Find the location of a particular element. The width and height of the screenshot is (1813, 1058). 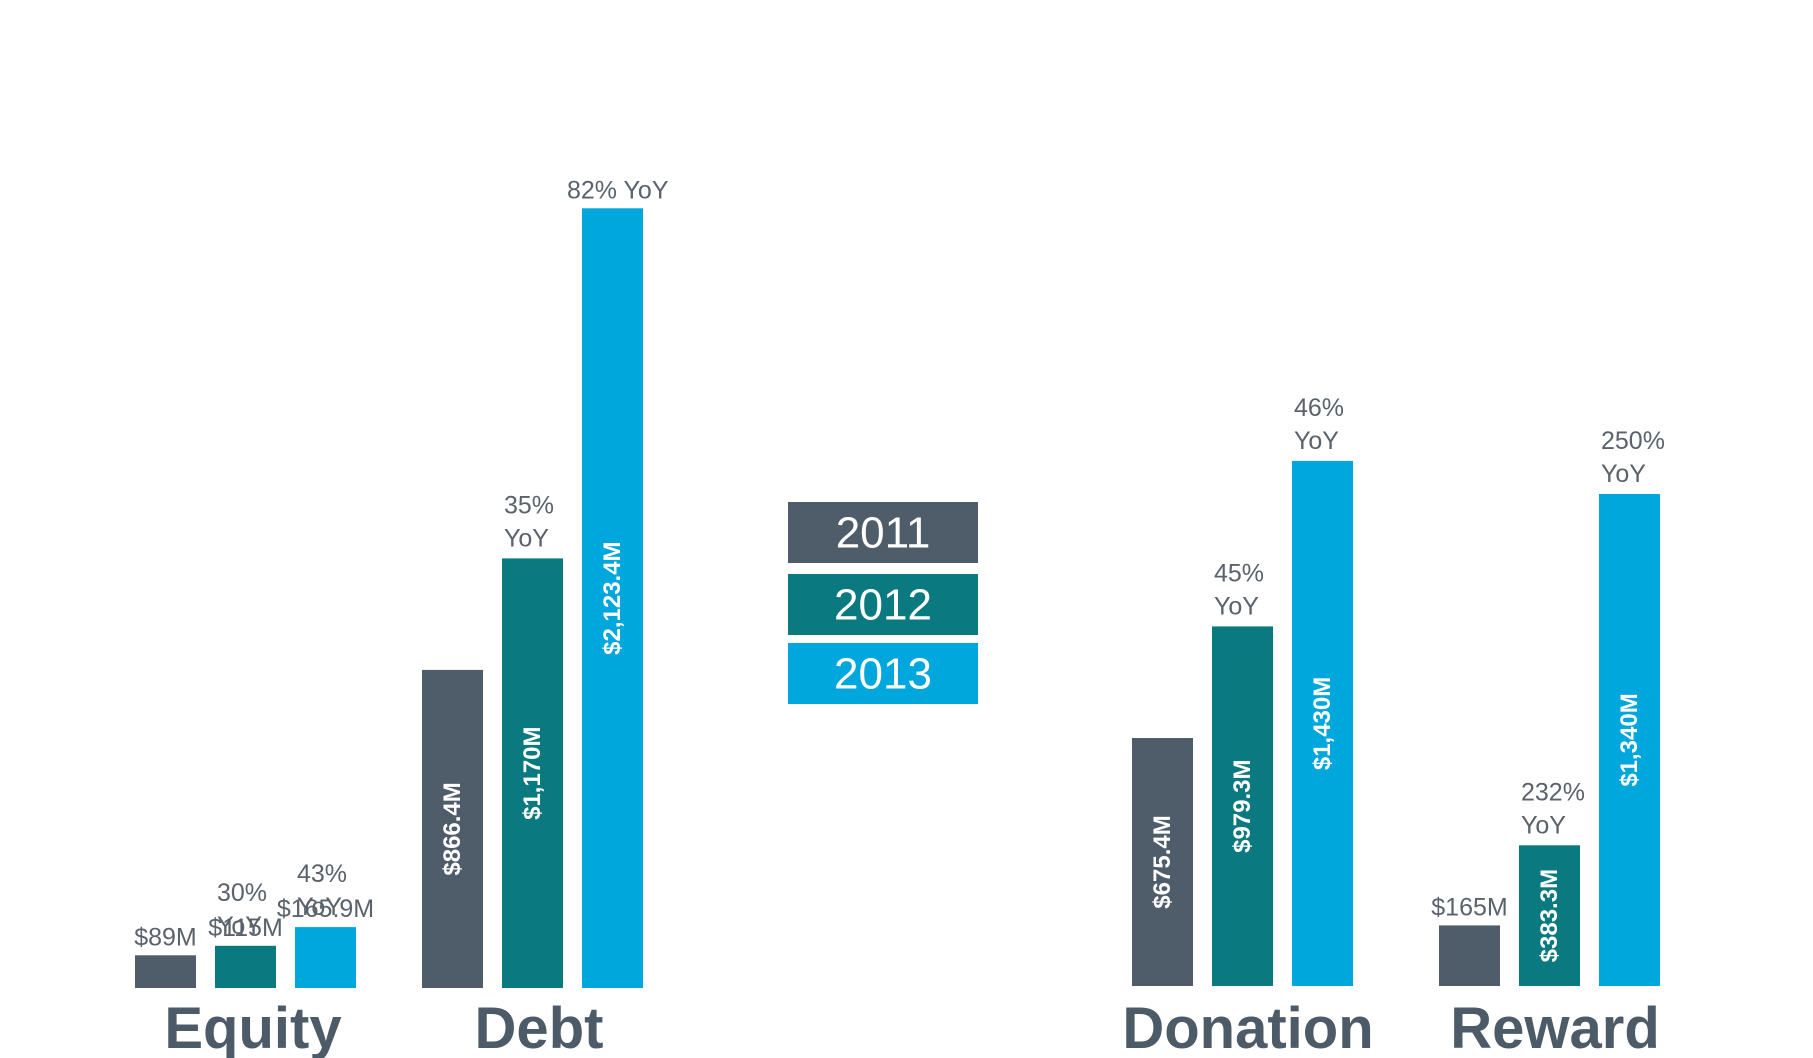

value-label: $979.3M is located at coordinates (1242, 805).